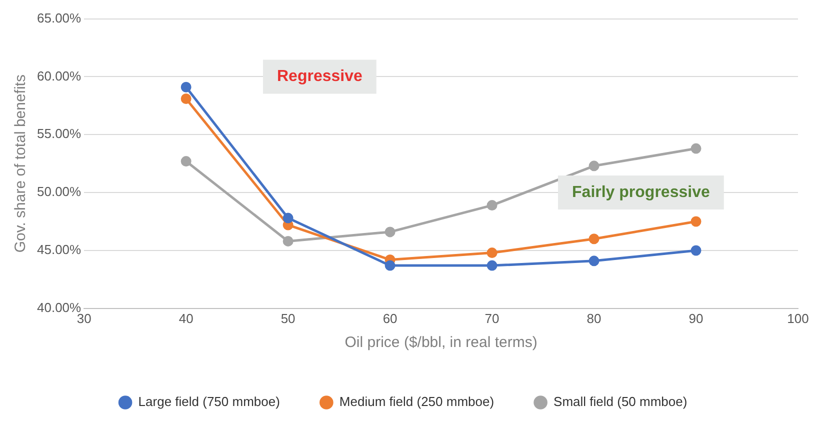  What do you see at coordinates (59, 76) in the screenshot?
I see `y-tick-label: 60.00%` at bounding box center [59, 76].